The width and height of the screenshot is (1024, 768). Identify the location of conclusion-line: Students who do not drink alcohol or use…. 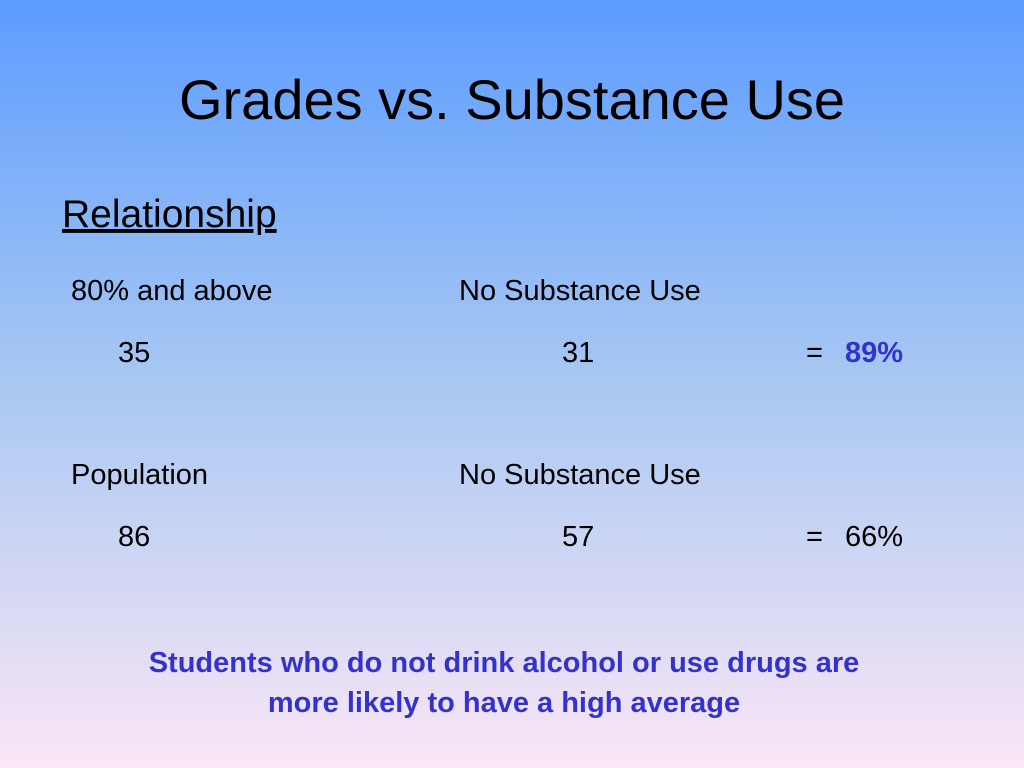
(504, 663).